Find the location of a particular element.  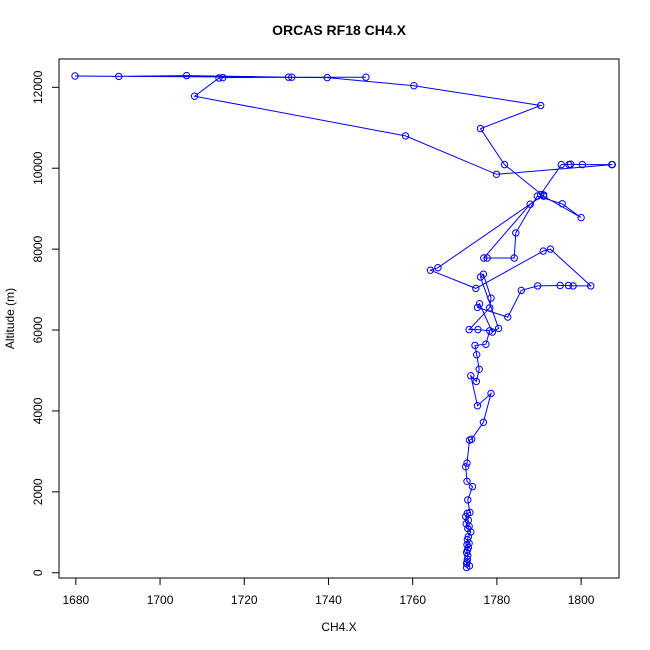

y-axis: 0 2000 4000 6000 8000 10000 12000 is located at coordinates (45, 323).